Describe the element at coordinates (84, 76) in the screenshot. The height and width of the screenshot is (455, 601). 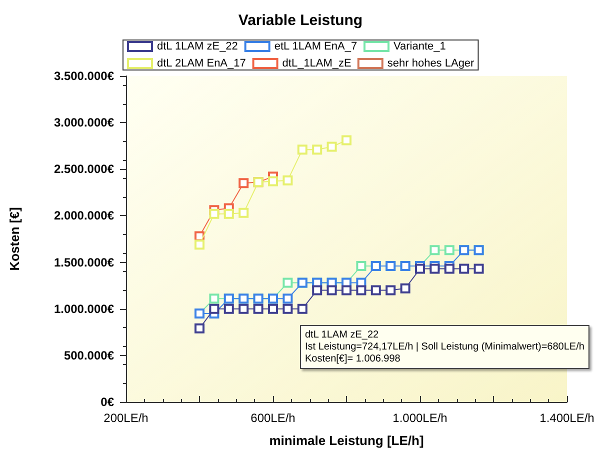
I see `y-tick-label: 3.500.000€` at that location.